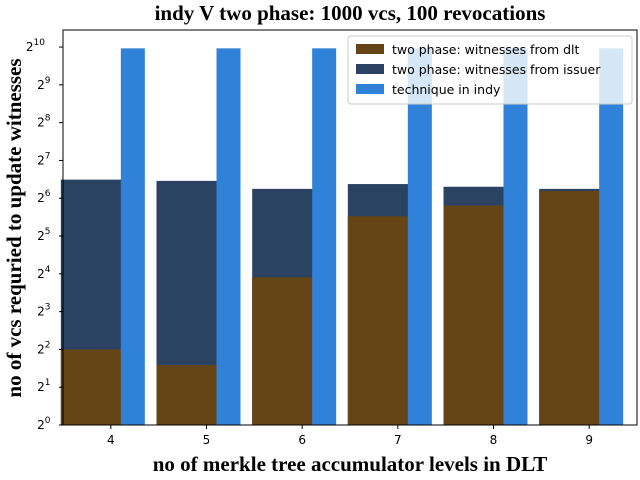  I want to click on y-tick-label: 24, so click(44, 273).